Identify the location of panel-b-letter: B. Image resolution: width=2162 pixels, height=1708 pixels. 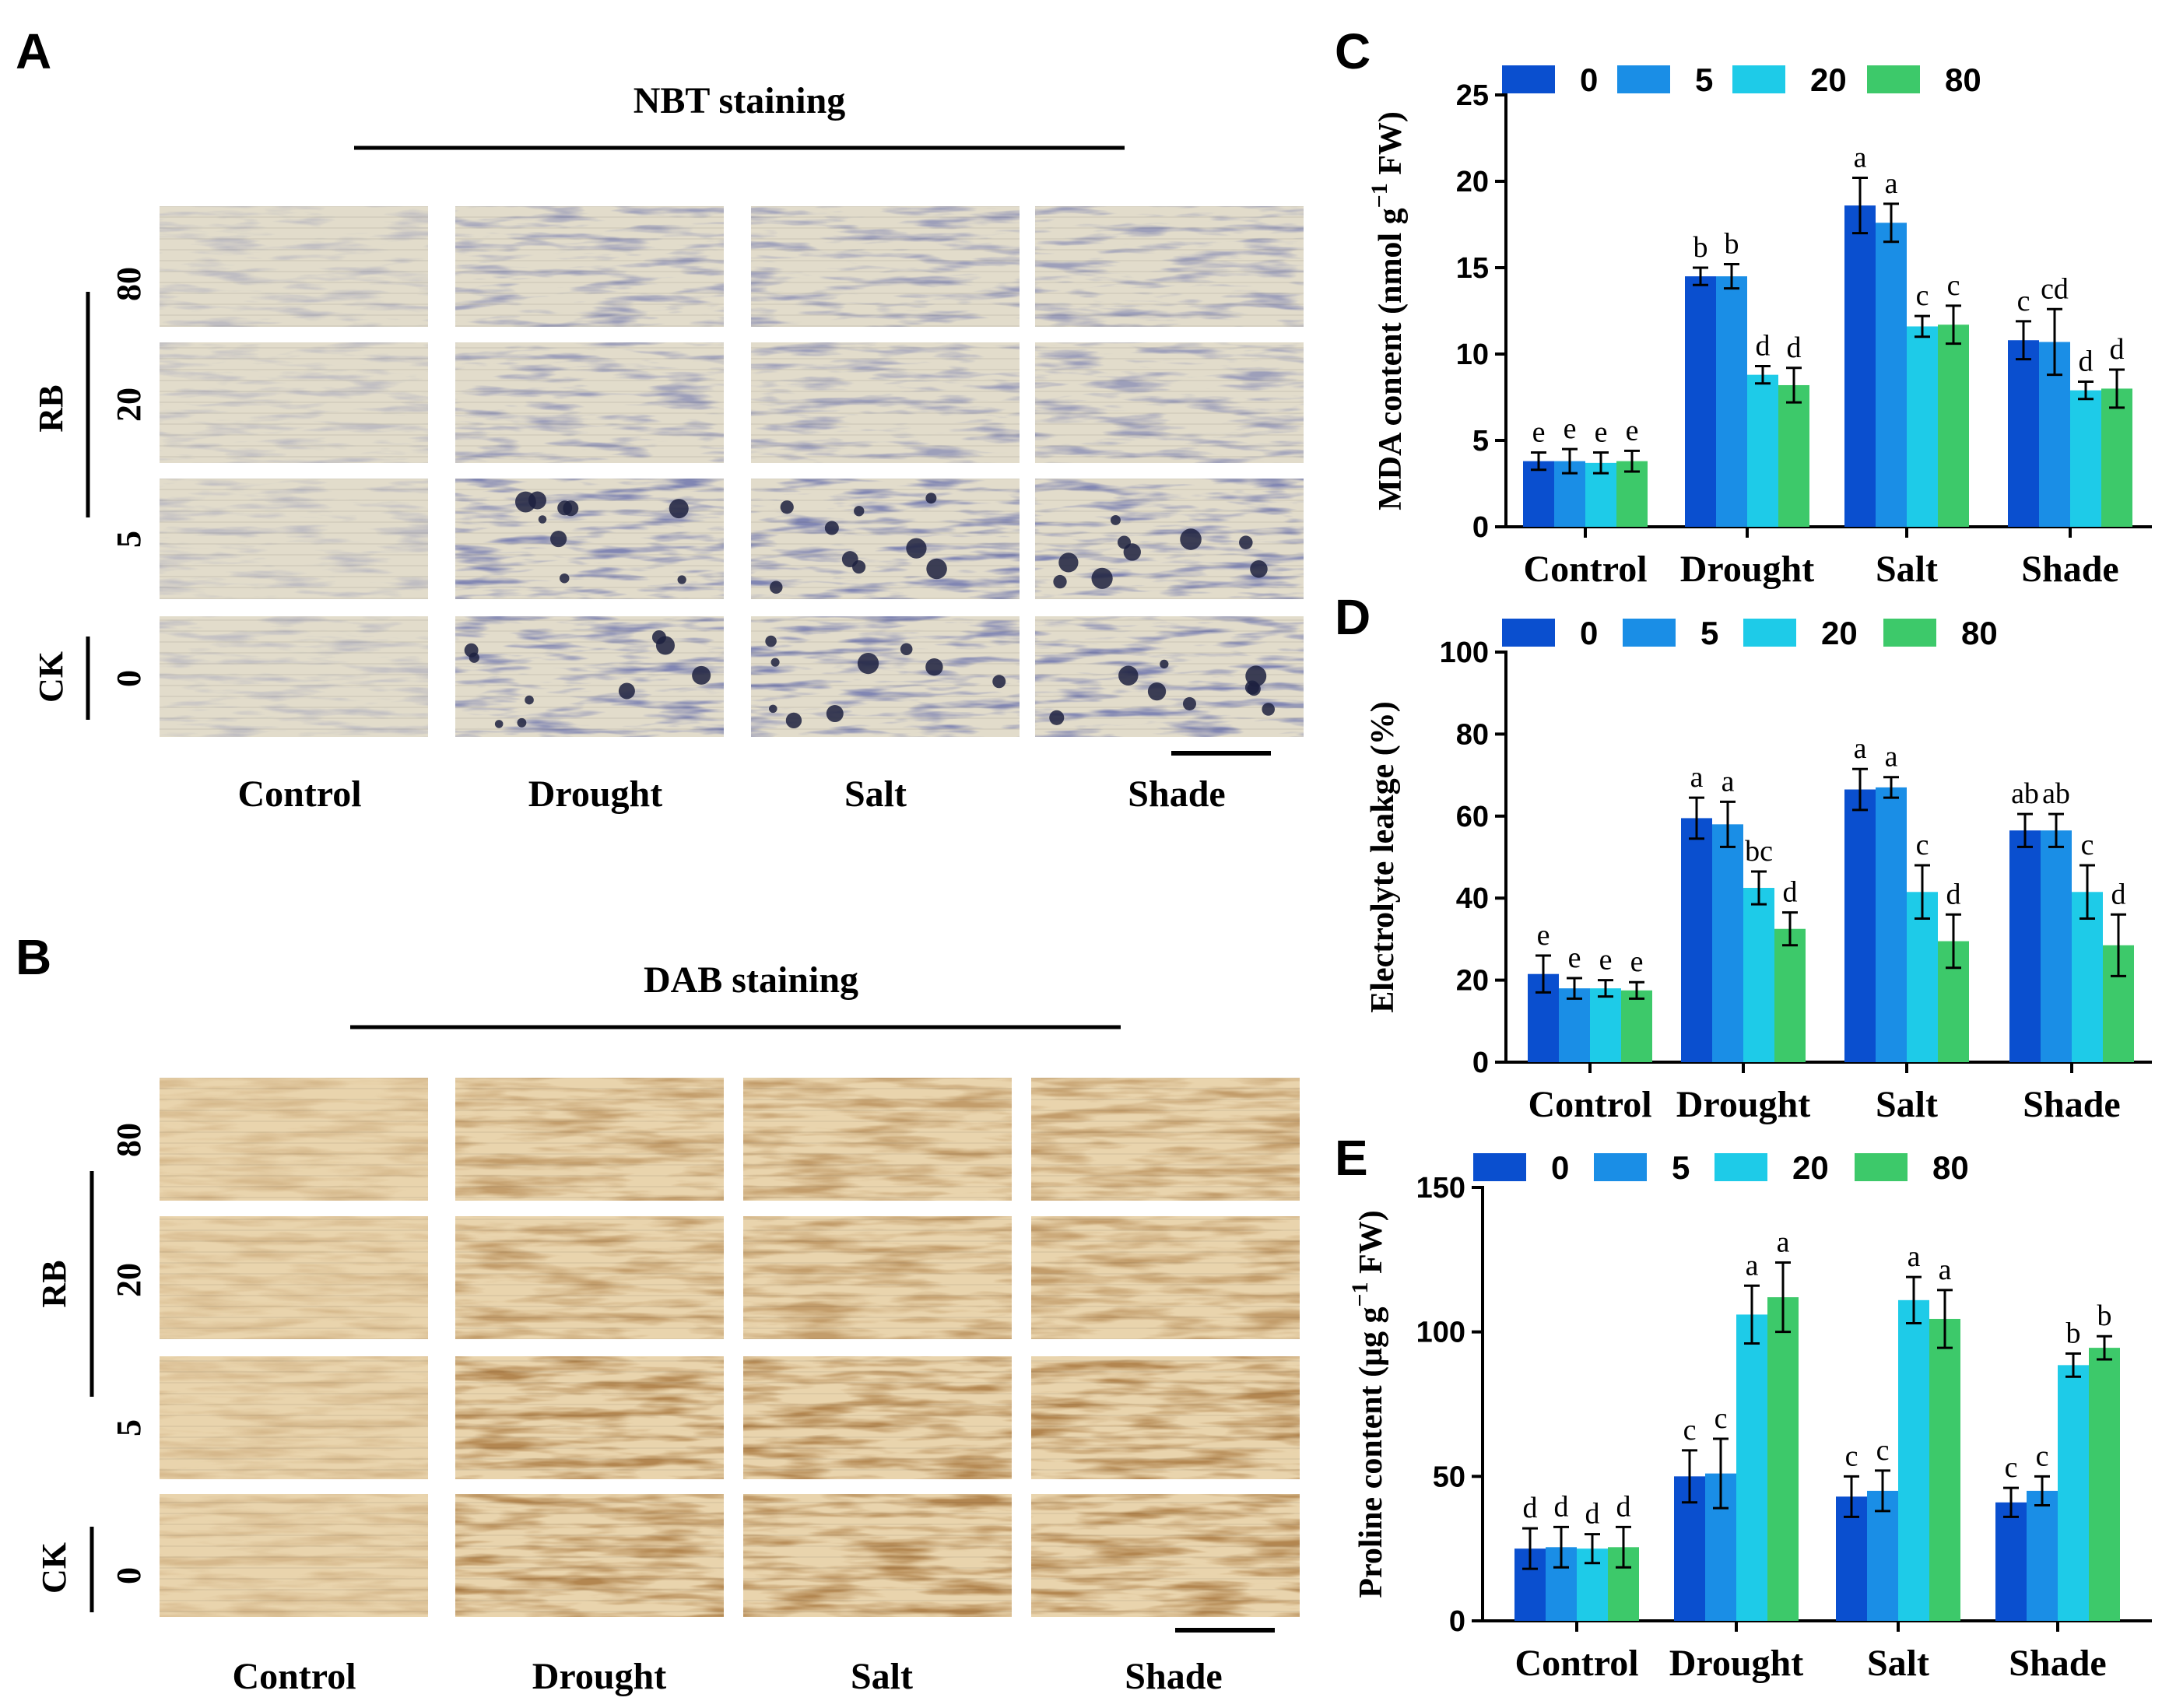
(33, 957).